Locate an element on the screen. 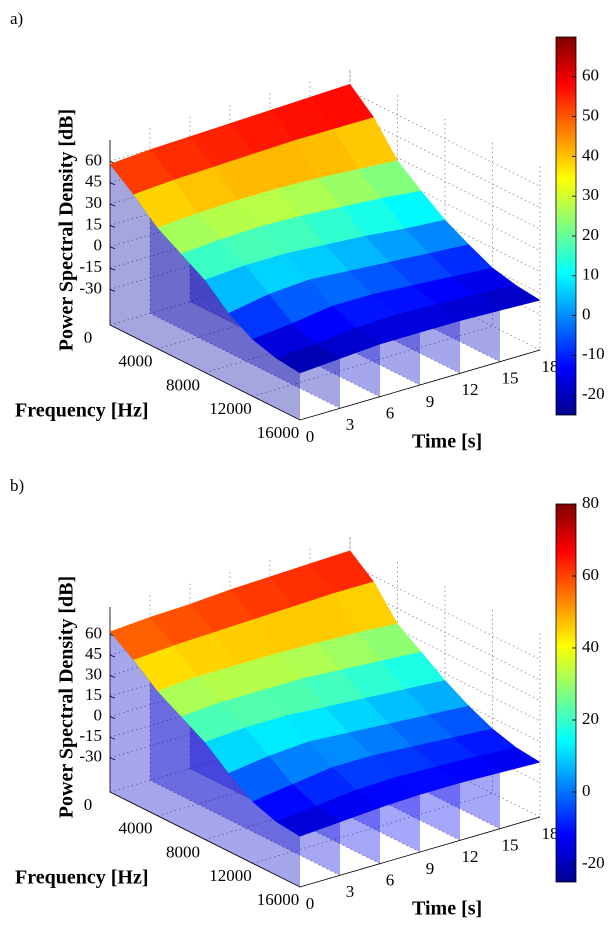  colorbar-tick-label: 10 is located at coordinates (590, 274).